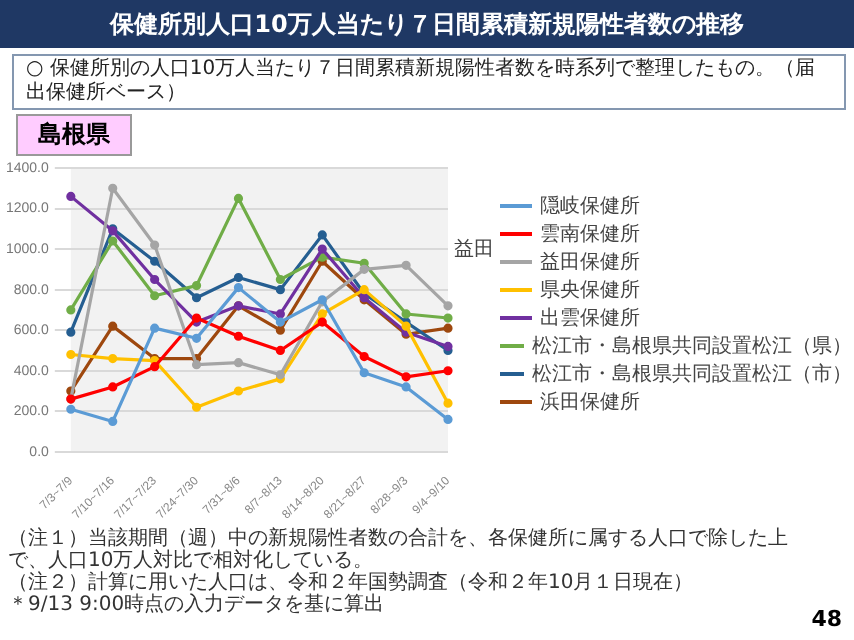 The width and height of the screenshot is (854, 640). What do you see at coordinates (74, 135) in the screenshot?
I see `text: 島根県` at bounding box center [74, 135].